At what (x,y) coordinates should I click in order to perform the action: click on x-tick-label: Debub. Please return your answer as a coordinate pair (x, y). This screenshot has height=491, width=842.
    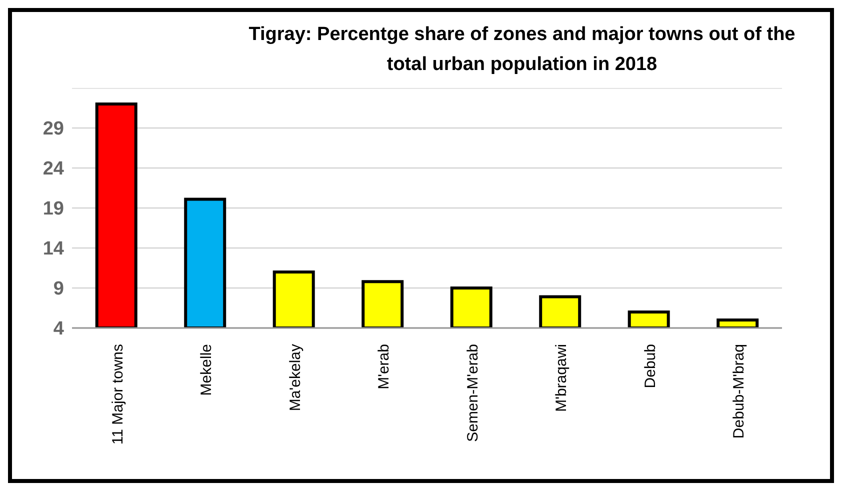
    Looking at the image, I should click on (650, 366).